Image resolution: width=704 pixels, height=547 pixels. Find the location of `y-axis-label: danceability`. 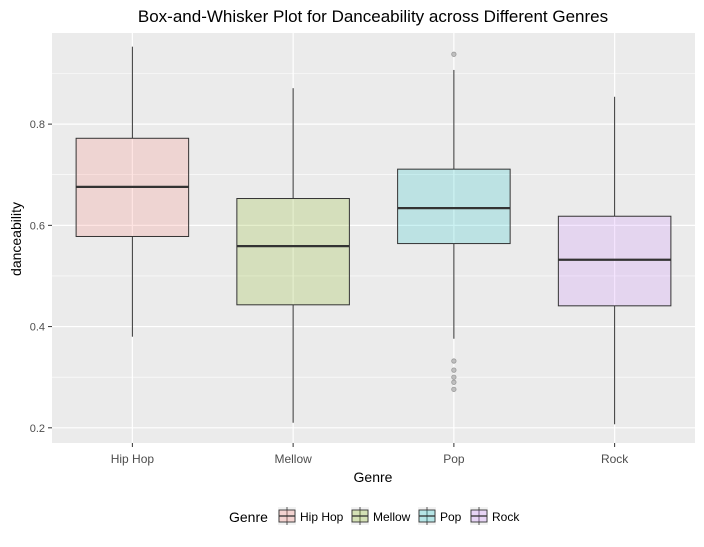

y-axis-label: danceability is located at coordinates (16, 239).